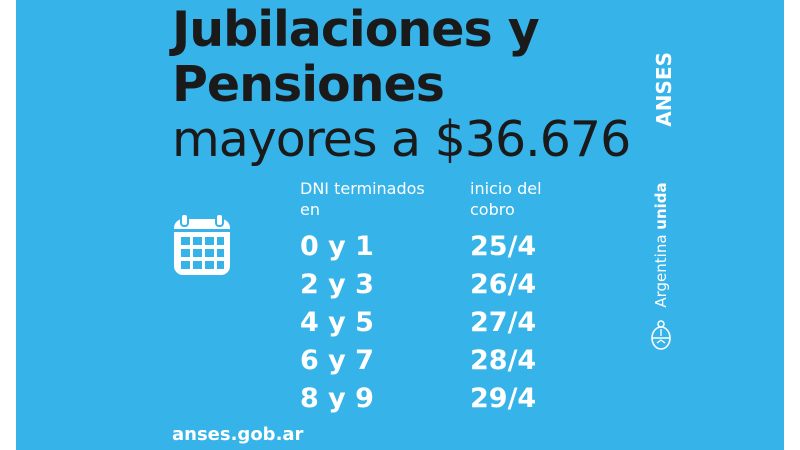 This screenshot has height=450, width=800. Describe the element at coordinates (661, 271) in the screenshot. I see `slogan-light: Argentina` at that location.